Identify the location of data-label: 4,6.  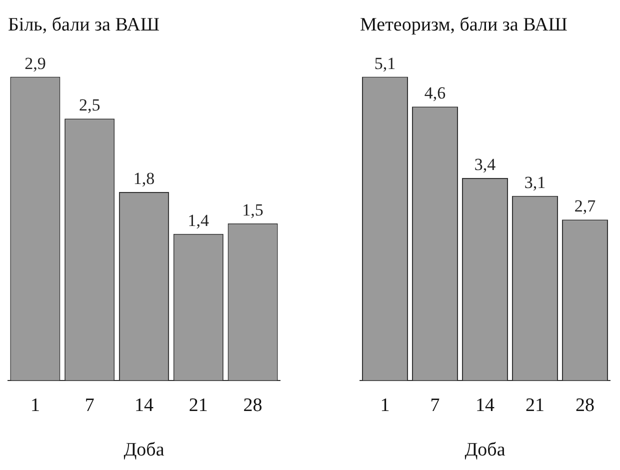
(435, 93).